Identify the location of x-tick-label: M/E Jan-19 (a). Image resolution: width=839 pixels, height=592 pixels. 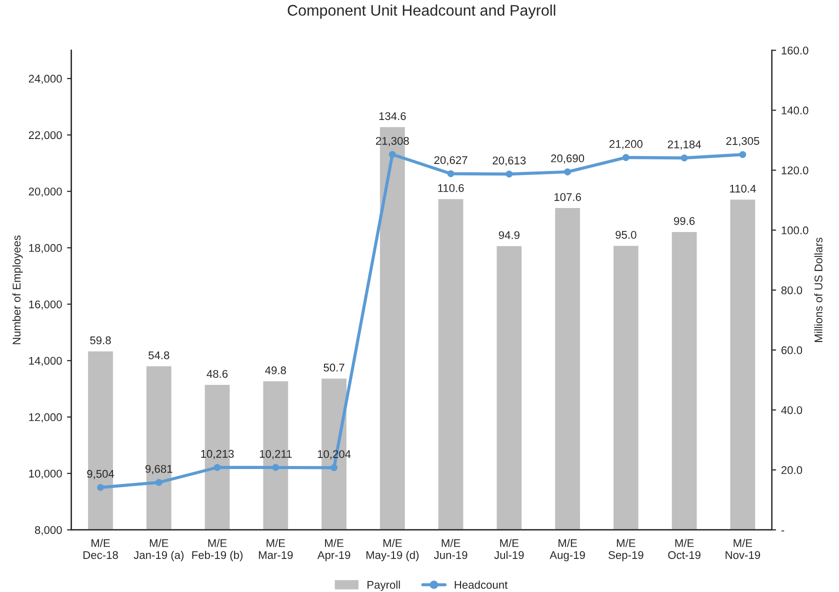
(159, 550).